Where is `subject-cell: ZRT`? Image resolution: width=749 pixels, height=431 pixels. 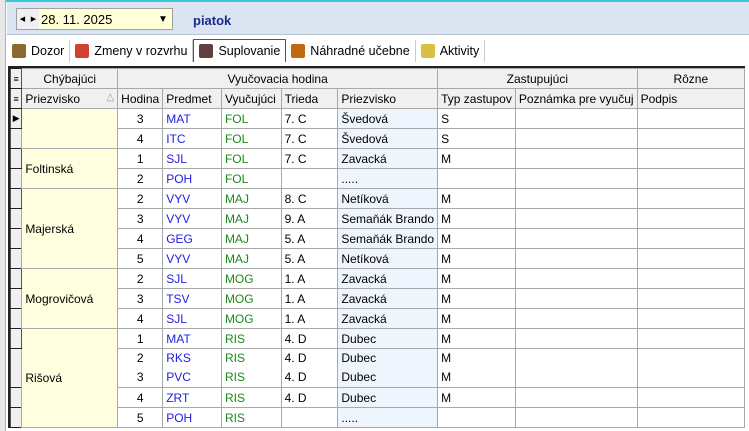
subject-cell: ZRT is located at coordinates (192, 397).